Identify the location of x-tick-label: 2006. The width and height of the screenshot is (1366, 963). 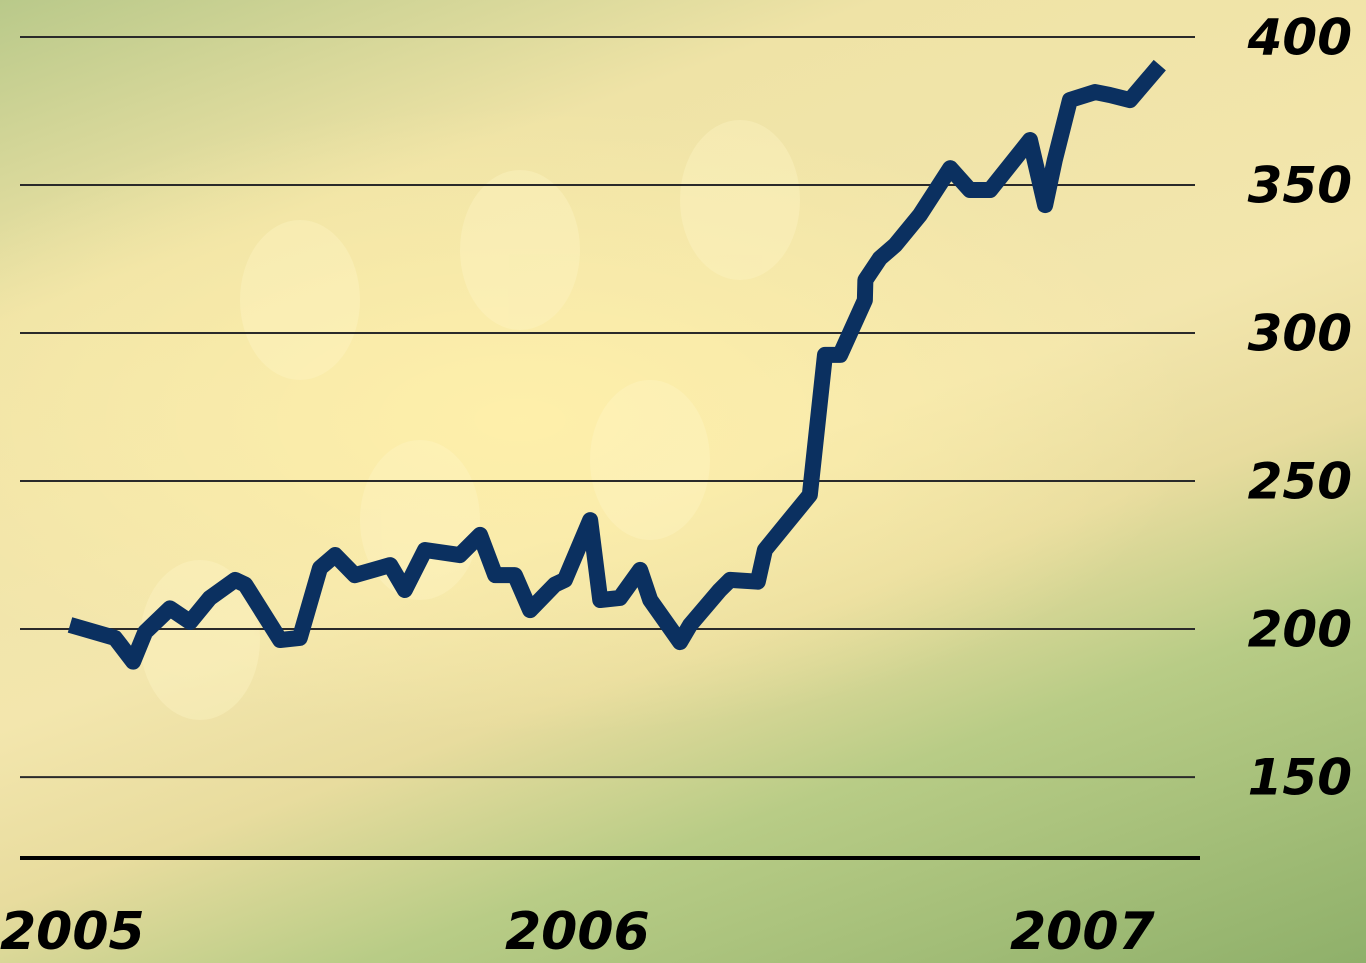
(577, 932).